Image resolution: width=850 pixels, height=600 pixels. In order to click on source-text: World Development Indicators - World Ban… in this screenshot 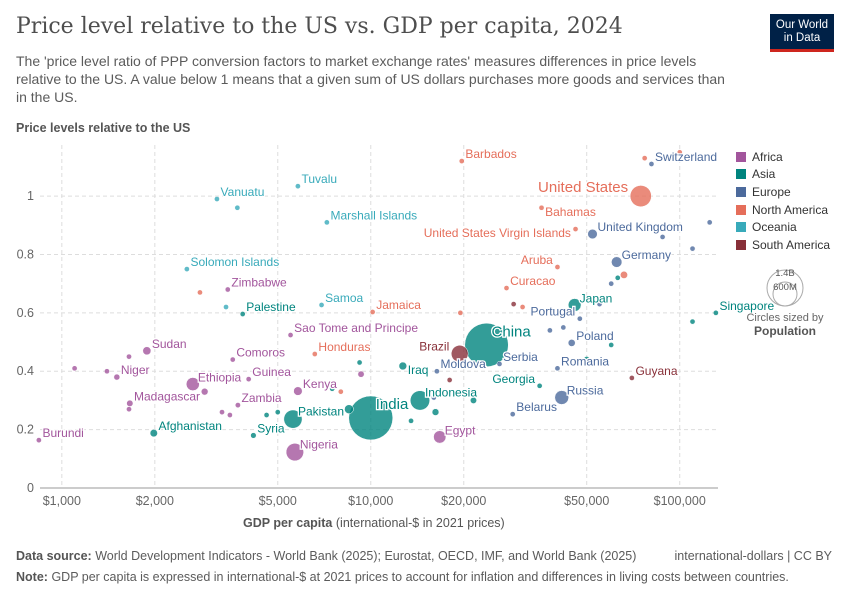, I will do `click(366, 556)`.